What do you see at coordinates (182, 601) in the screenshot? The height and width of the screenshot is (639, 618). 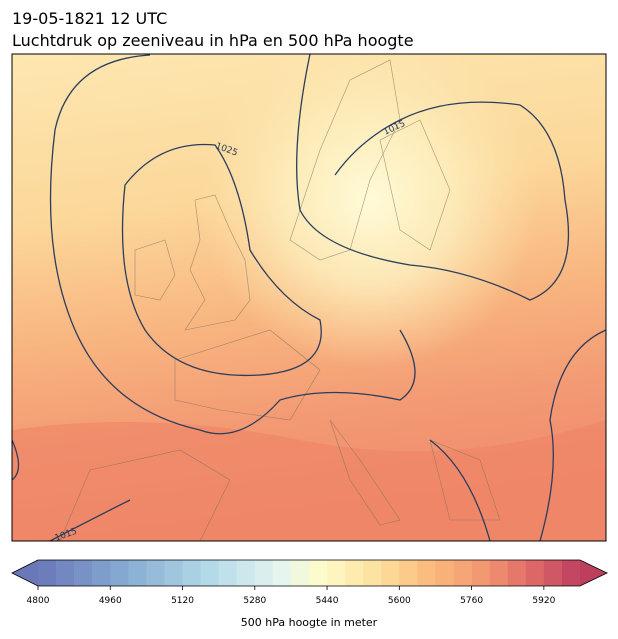 I see `colorbar-tick-label: 5120` at bounding box center [182, 601].